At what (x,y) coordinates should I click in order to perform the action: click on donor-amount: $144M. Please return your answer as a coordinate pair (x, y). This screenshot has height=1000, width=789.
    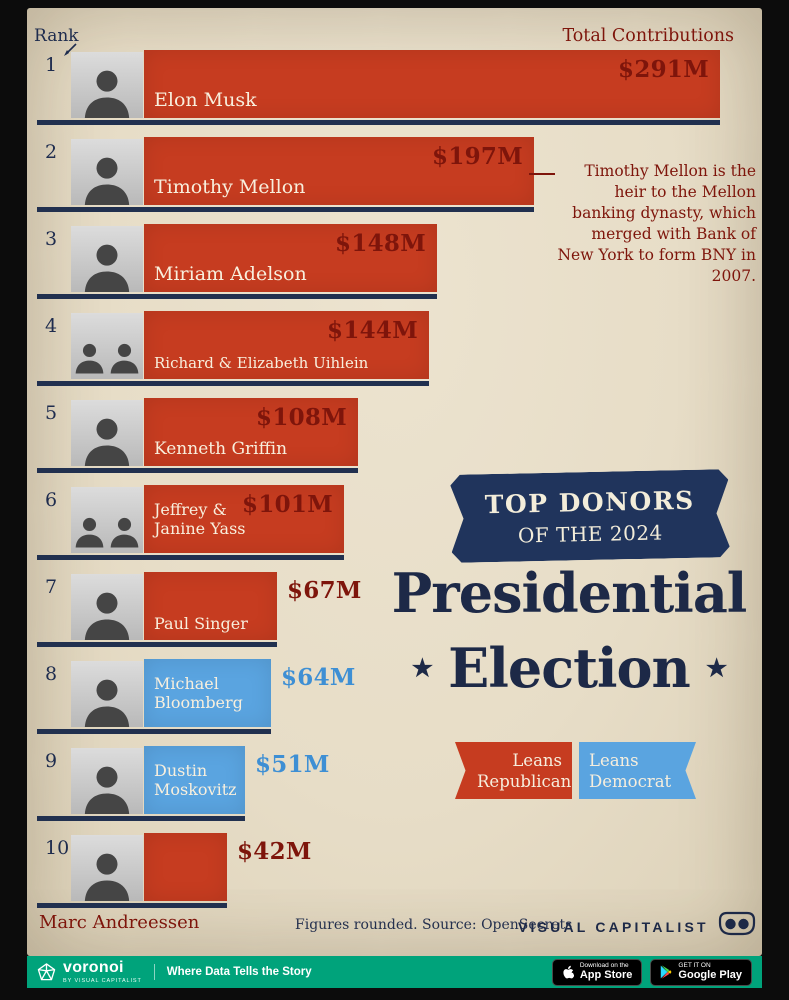
    Looking at the image, I should click on (372, 330).